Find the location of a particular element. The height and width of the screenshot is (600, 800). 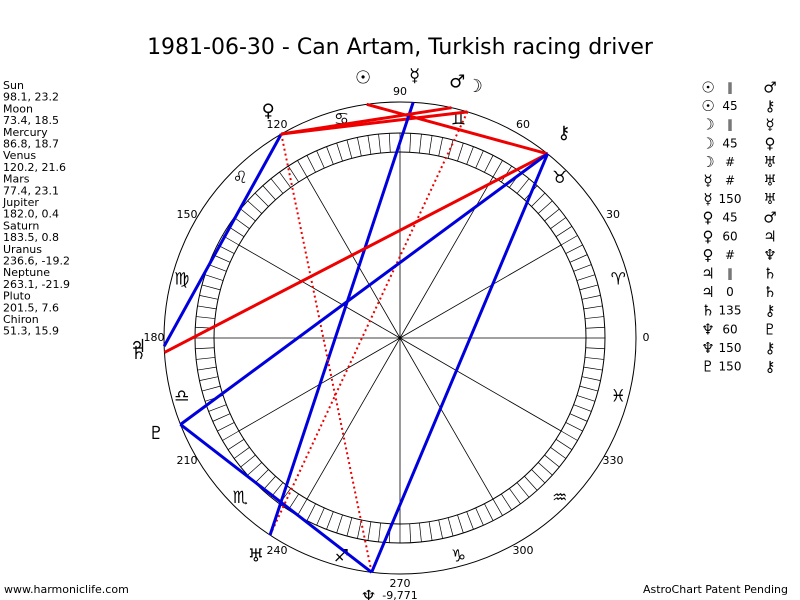

aspect-planet: ☽ is located at coordinates (707, 125).